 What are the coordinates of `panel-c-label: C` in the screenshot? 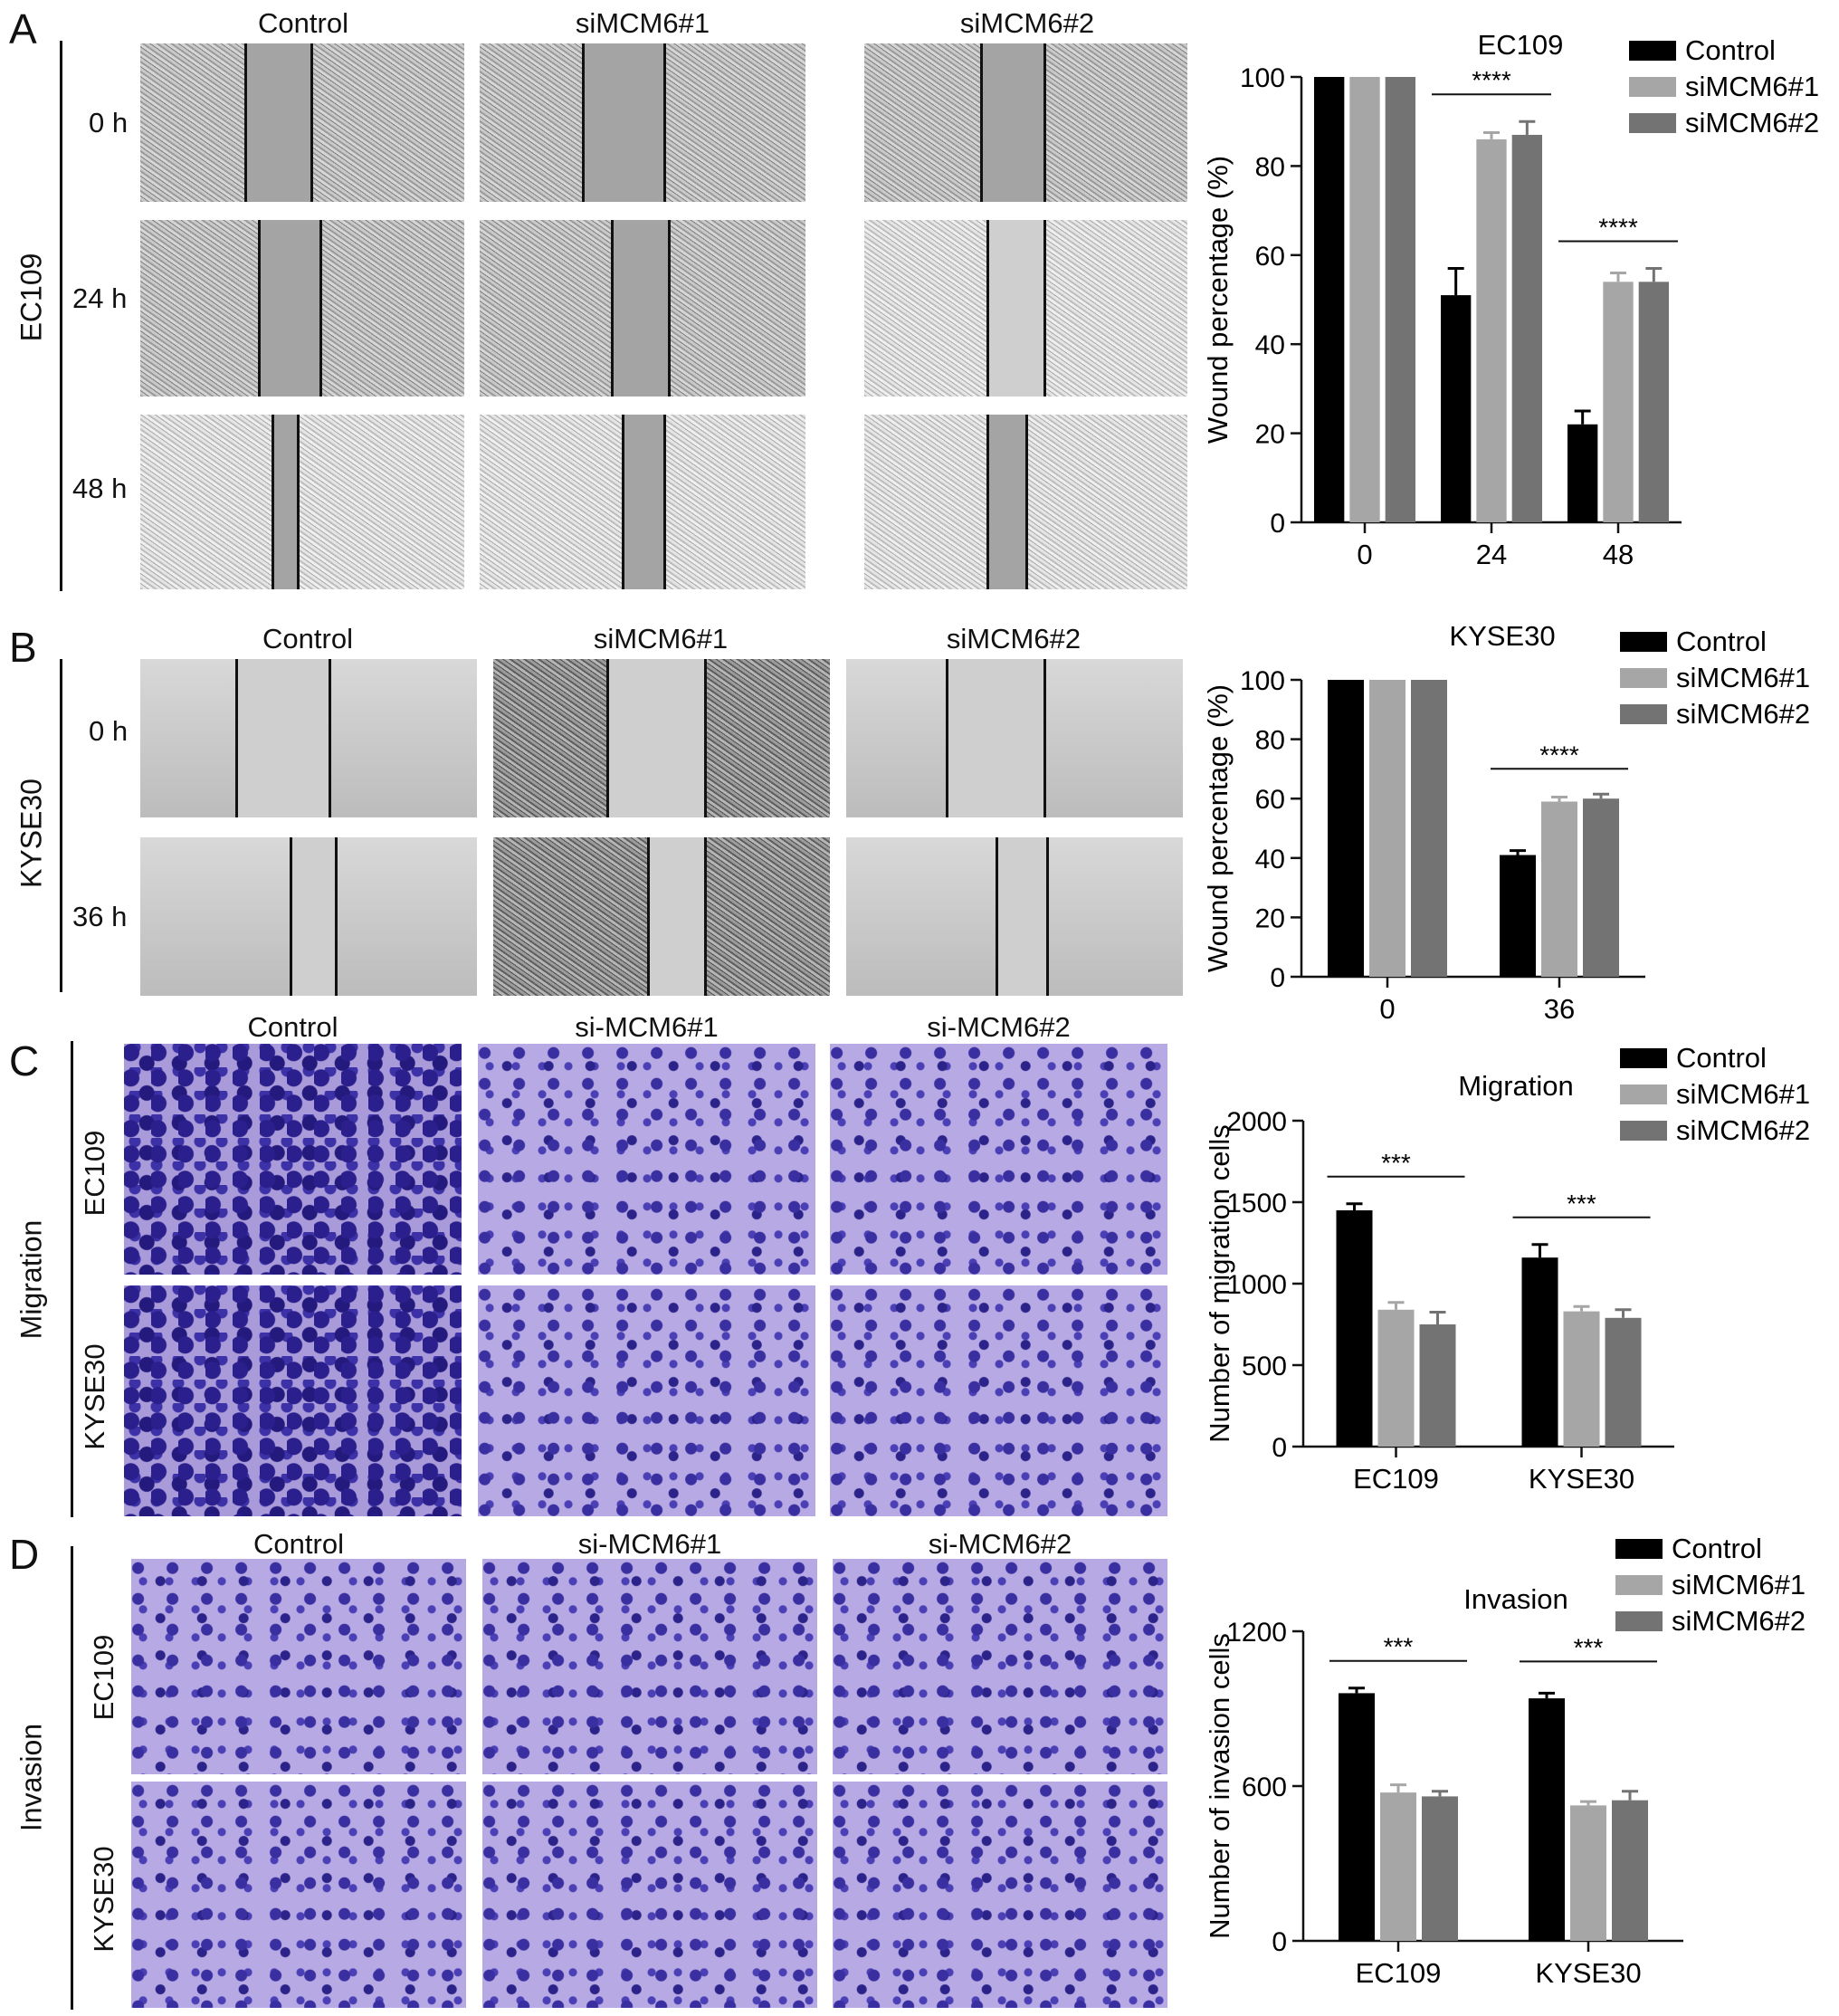 It's located at (24, 1060).